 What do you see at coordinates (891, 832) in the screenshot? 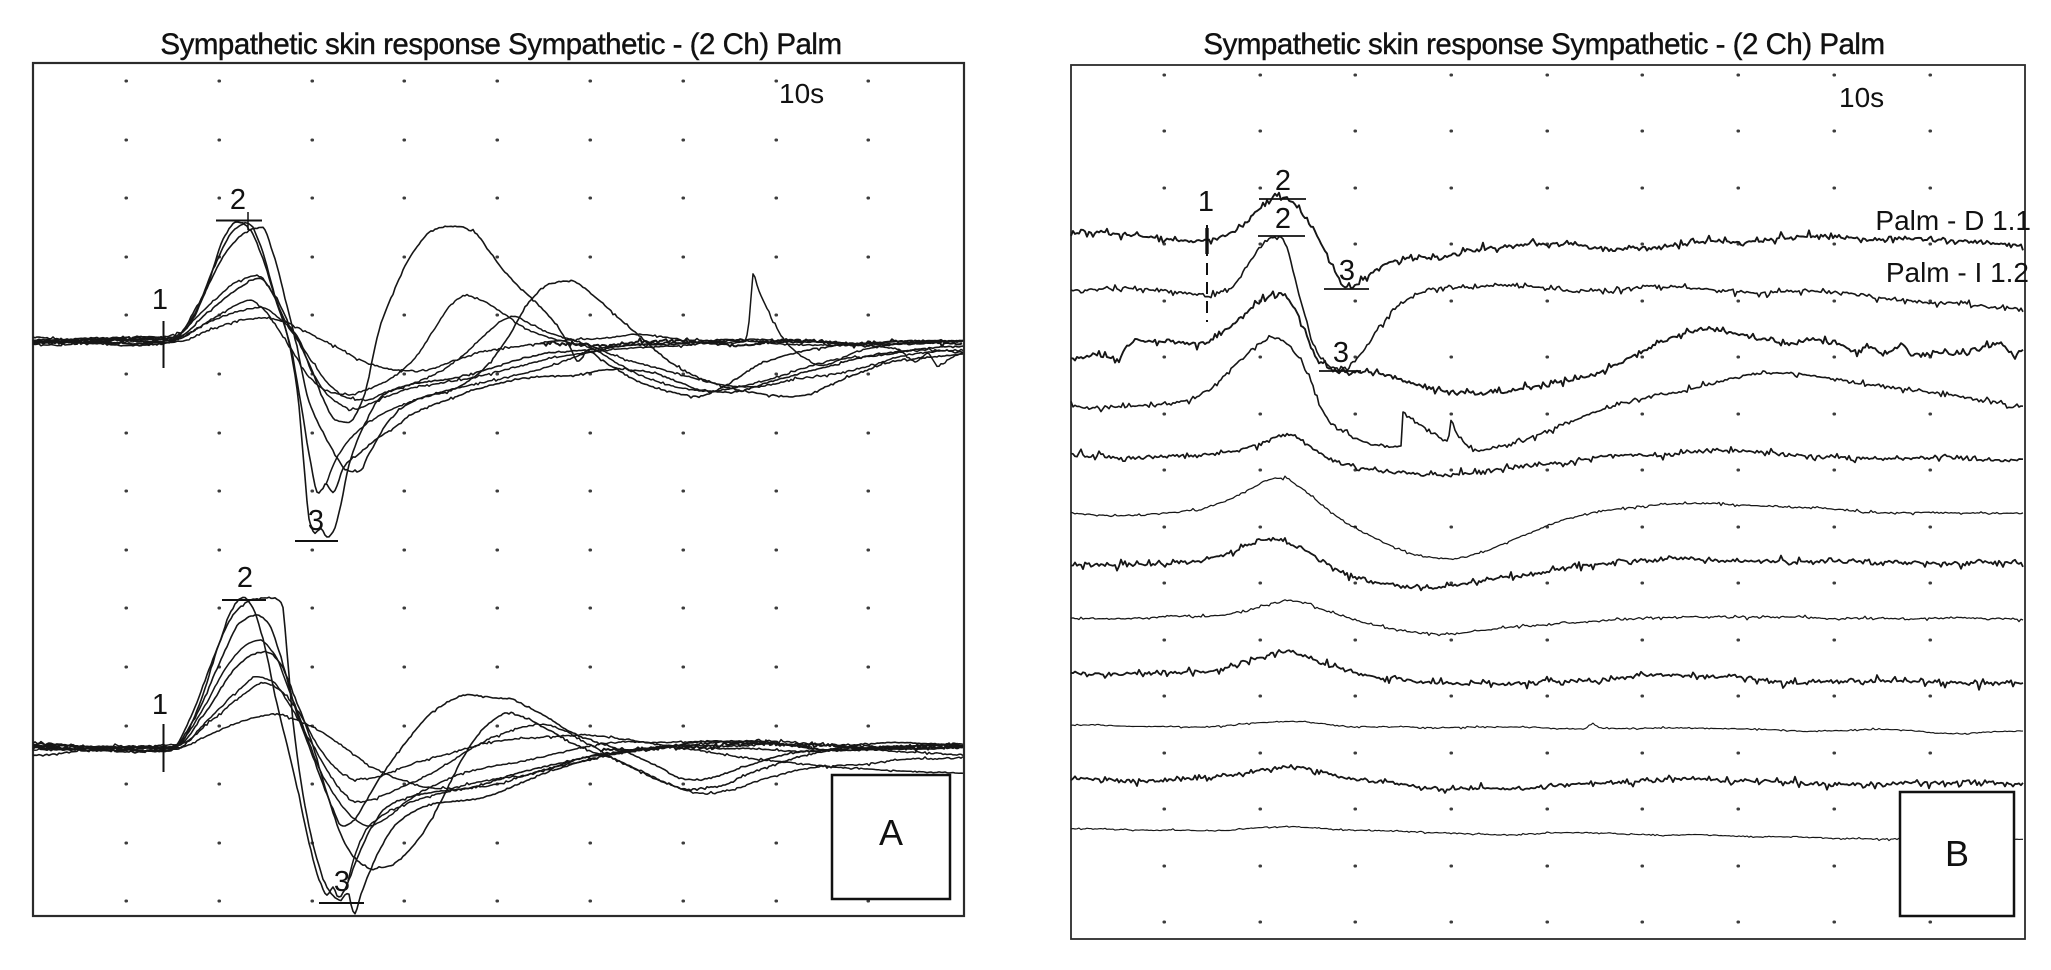
I see `svg-text: A` at bounding box center [891, 832].